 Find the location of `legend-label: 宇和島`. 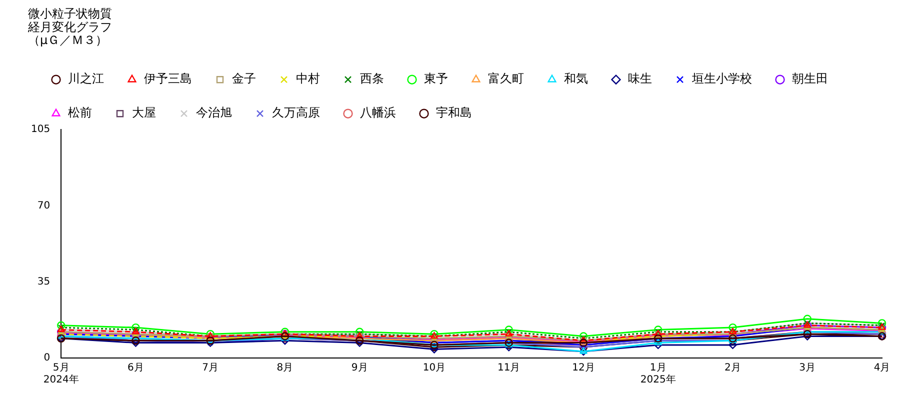

legend-label: 宇和島 is located at coordinates (454, 113).